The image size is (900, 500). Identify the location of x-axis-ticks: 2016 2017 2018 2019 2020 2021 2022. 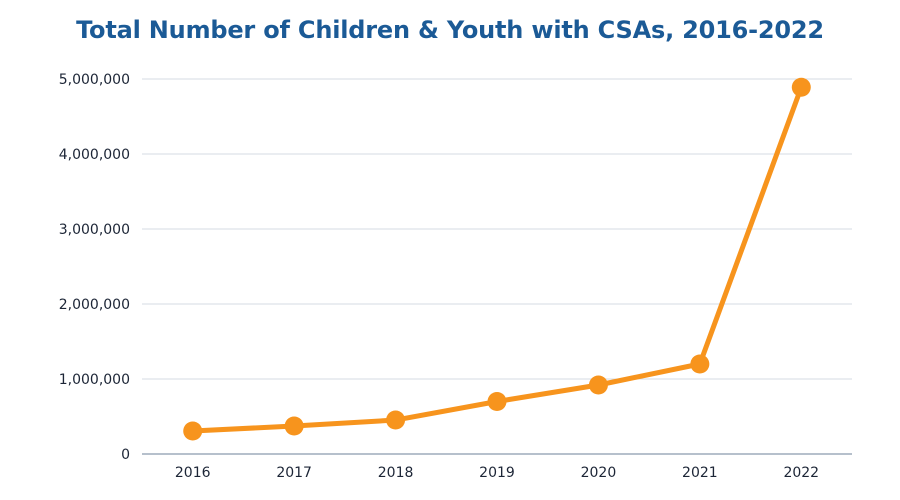
(497, 473).